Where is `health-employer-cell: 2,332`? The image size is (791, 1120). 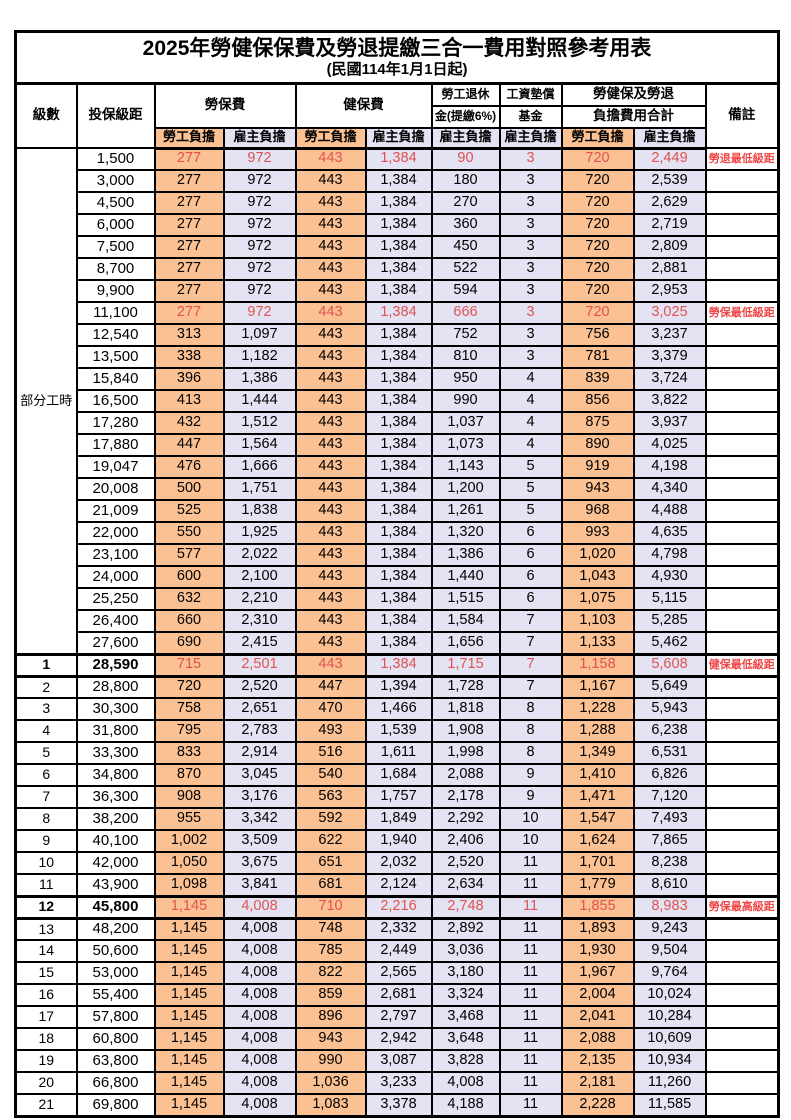
health-employer-cell: 2,332 is located at coordinates (398, 929).